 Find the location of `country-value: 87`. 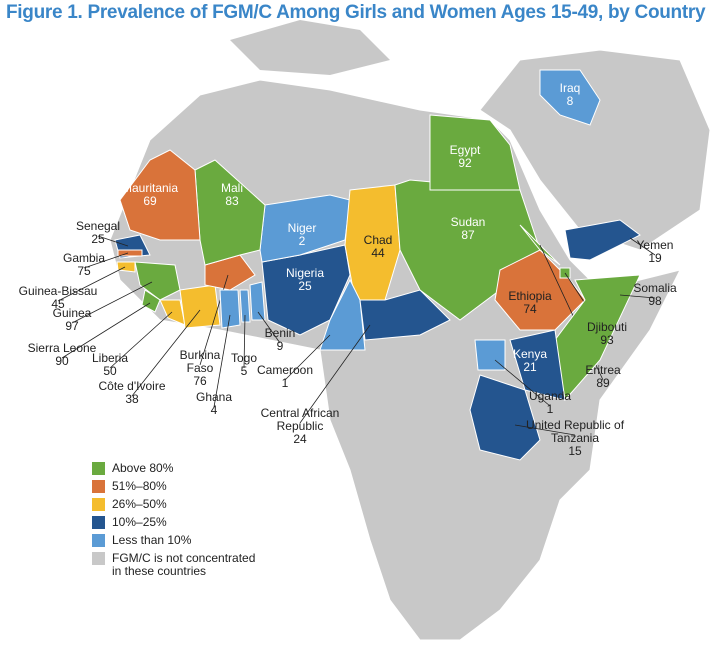

country-value: 87 is located at coordinates (468, 235).